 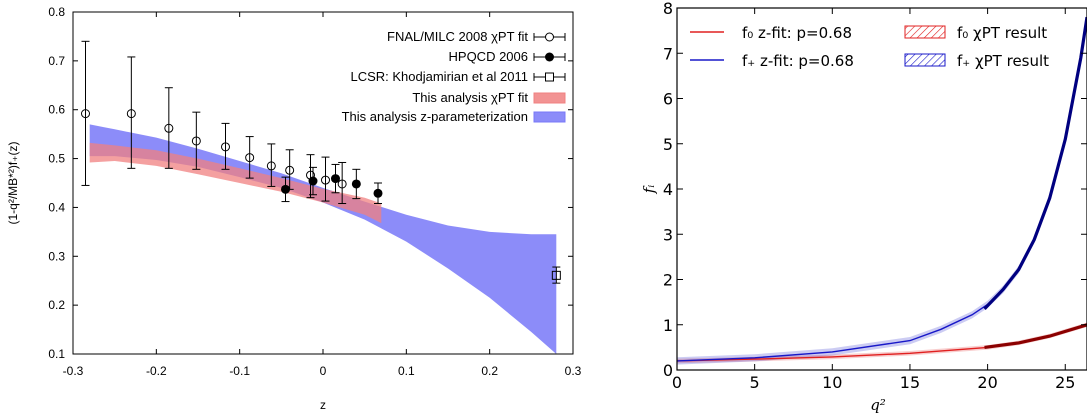 I want to click on x-tick-label: 0.1, so click(x=406, y=371).